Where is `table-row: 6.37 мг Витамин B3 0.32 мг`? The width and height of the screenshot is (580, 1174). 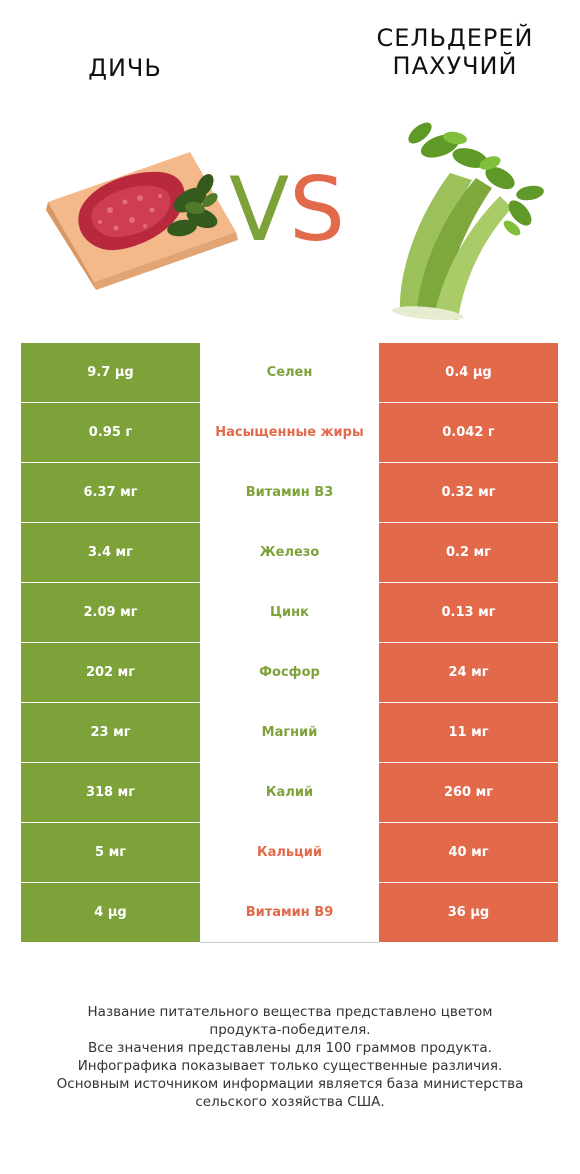
table-row: 6.37 мг Витамин B3 0.32 мг is located at coordinates (289, 492).